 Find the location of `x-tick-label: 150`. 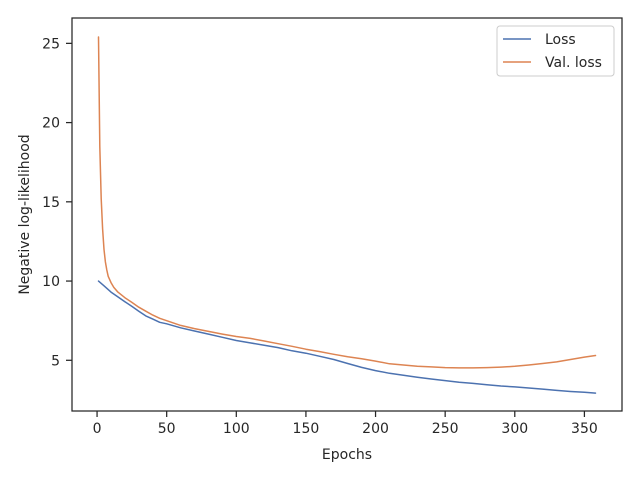

x-tick-label: 150 is located at coordinates (306, 429).